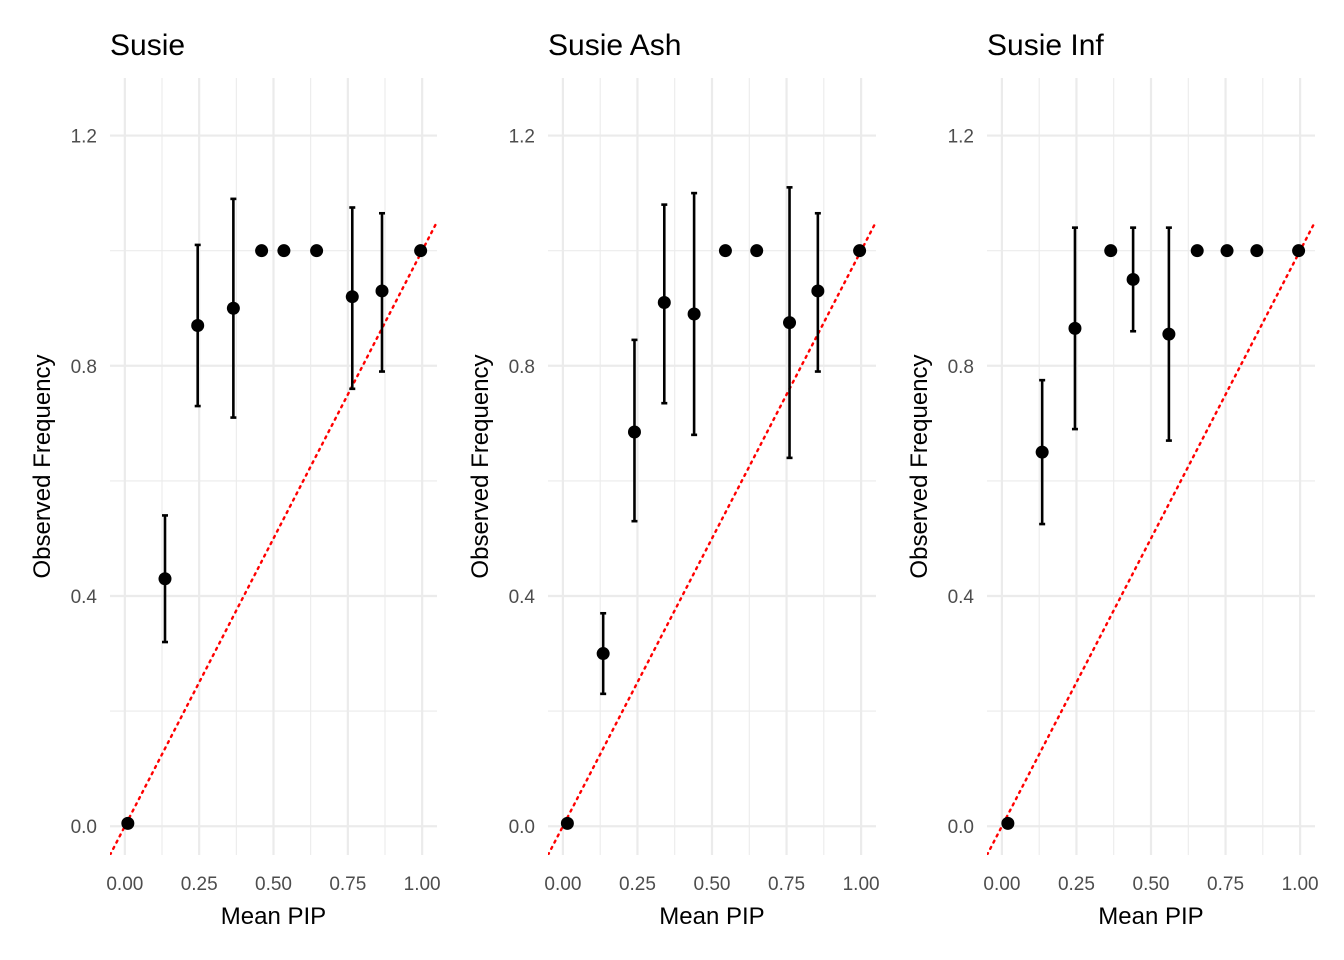 This screenshot has height=960, width=1344. Describe the element at coordinates (614, 45) in the screenshot. I see `panel-title: Susie Ash` at that location.